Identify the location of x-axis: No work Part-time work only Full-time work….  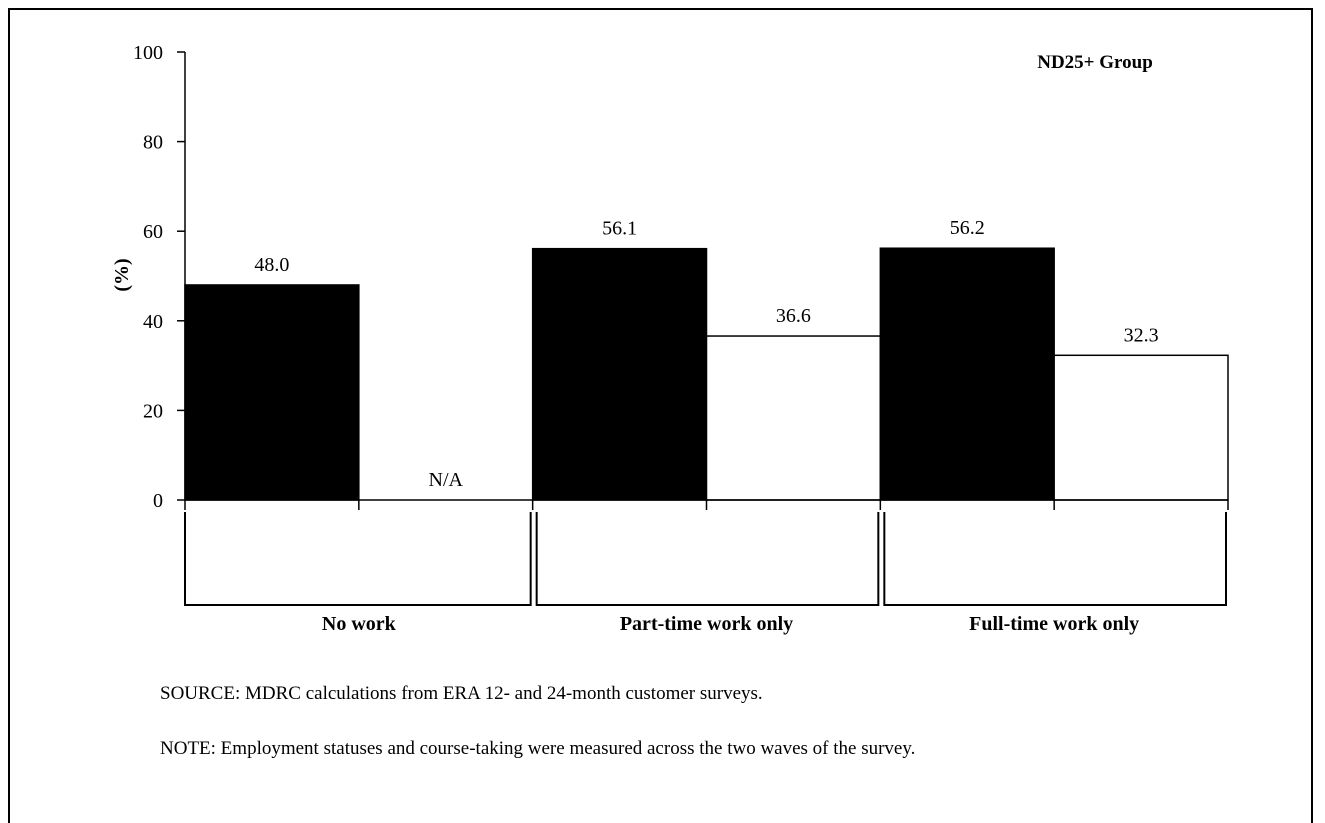
(706, 567).